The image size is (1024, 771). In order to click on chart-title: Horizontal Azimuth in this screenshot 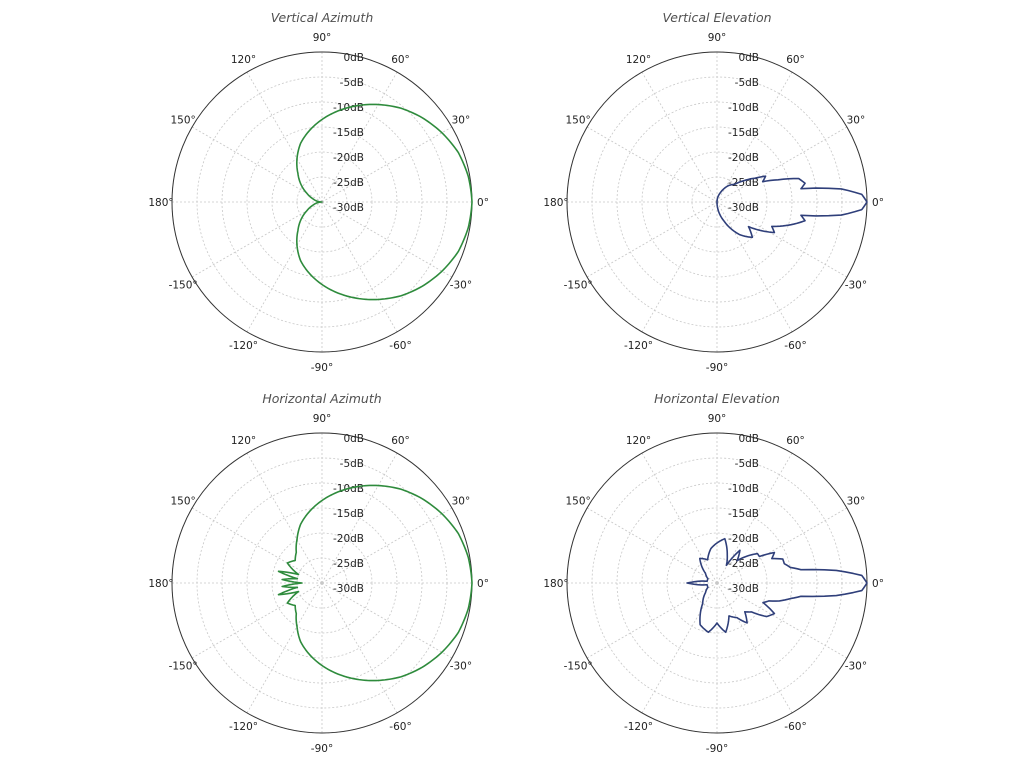, I will do `click(322, 398)`.